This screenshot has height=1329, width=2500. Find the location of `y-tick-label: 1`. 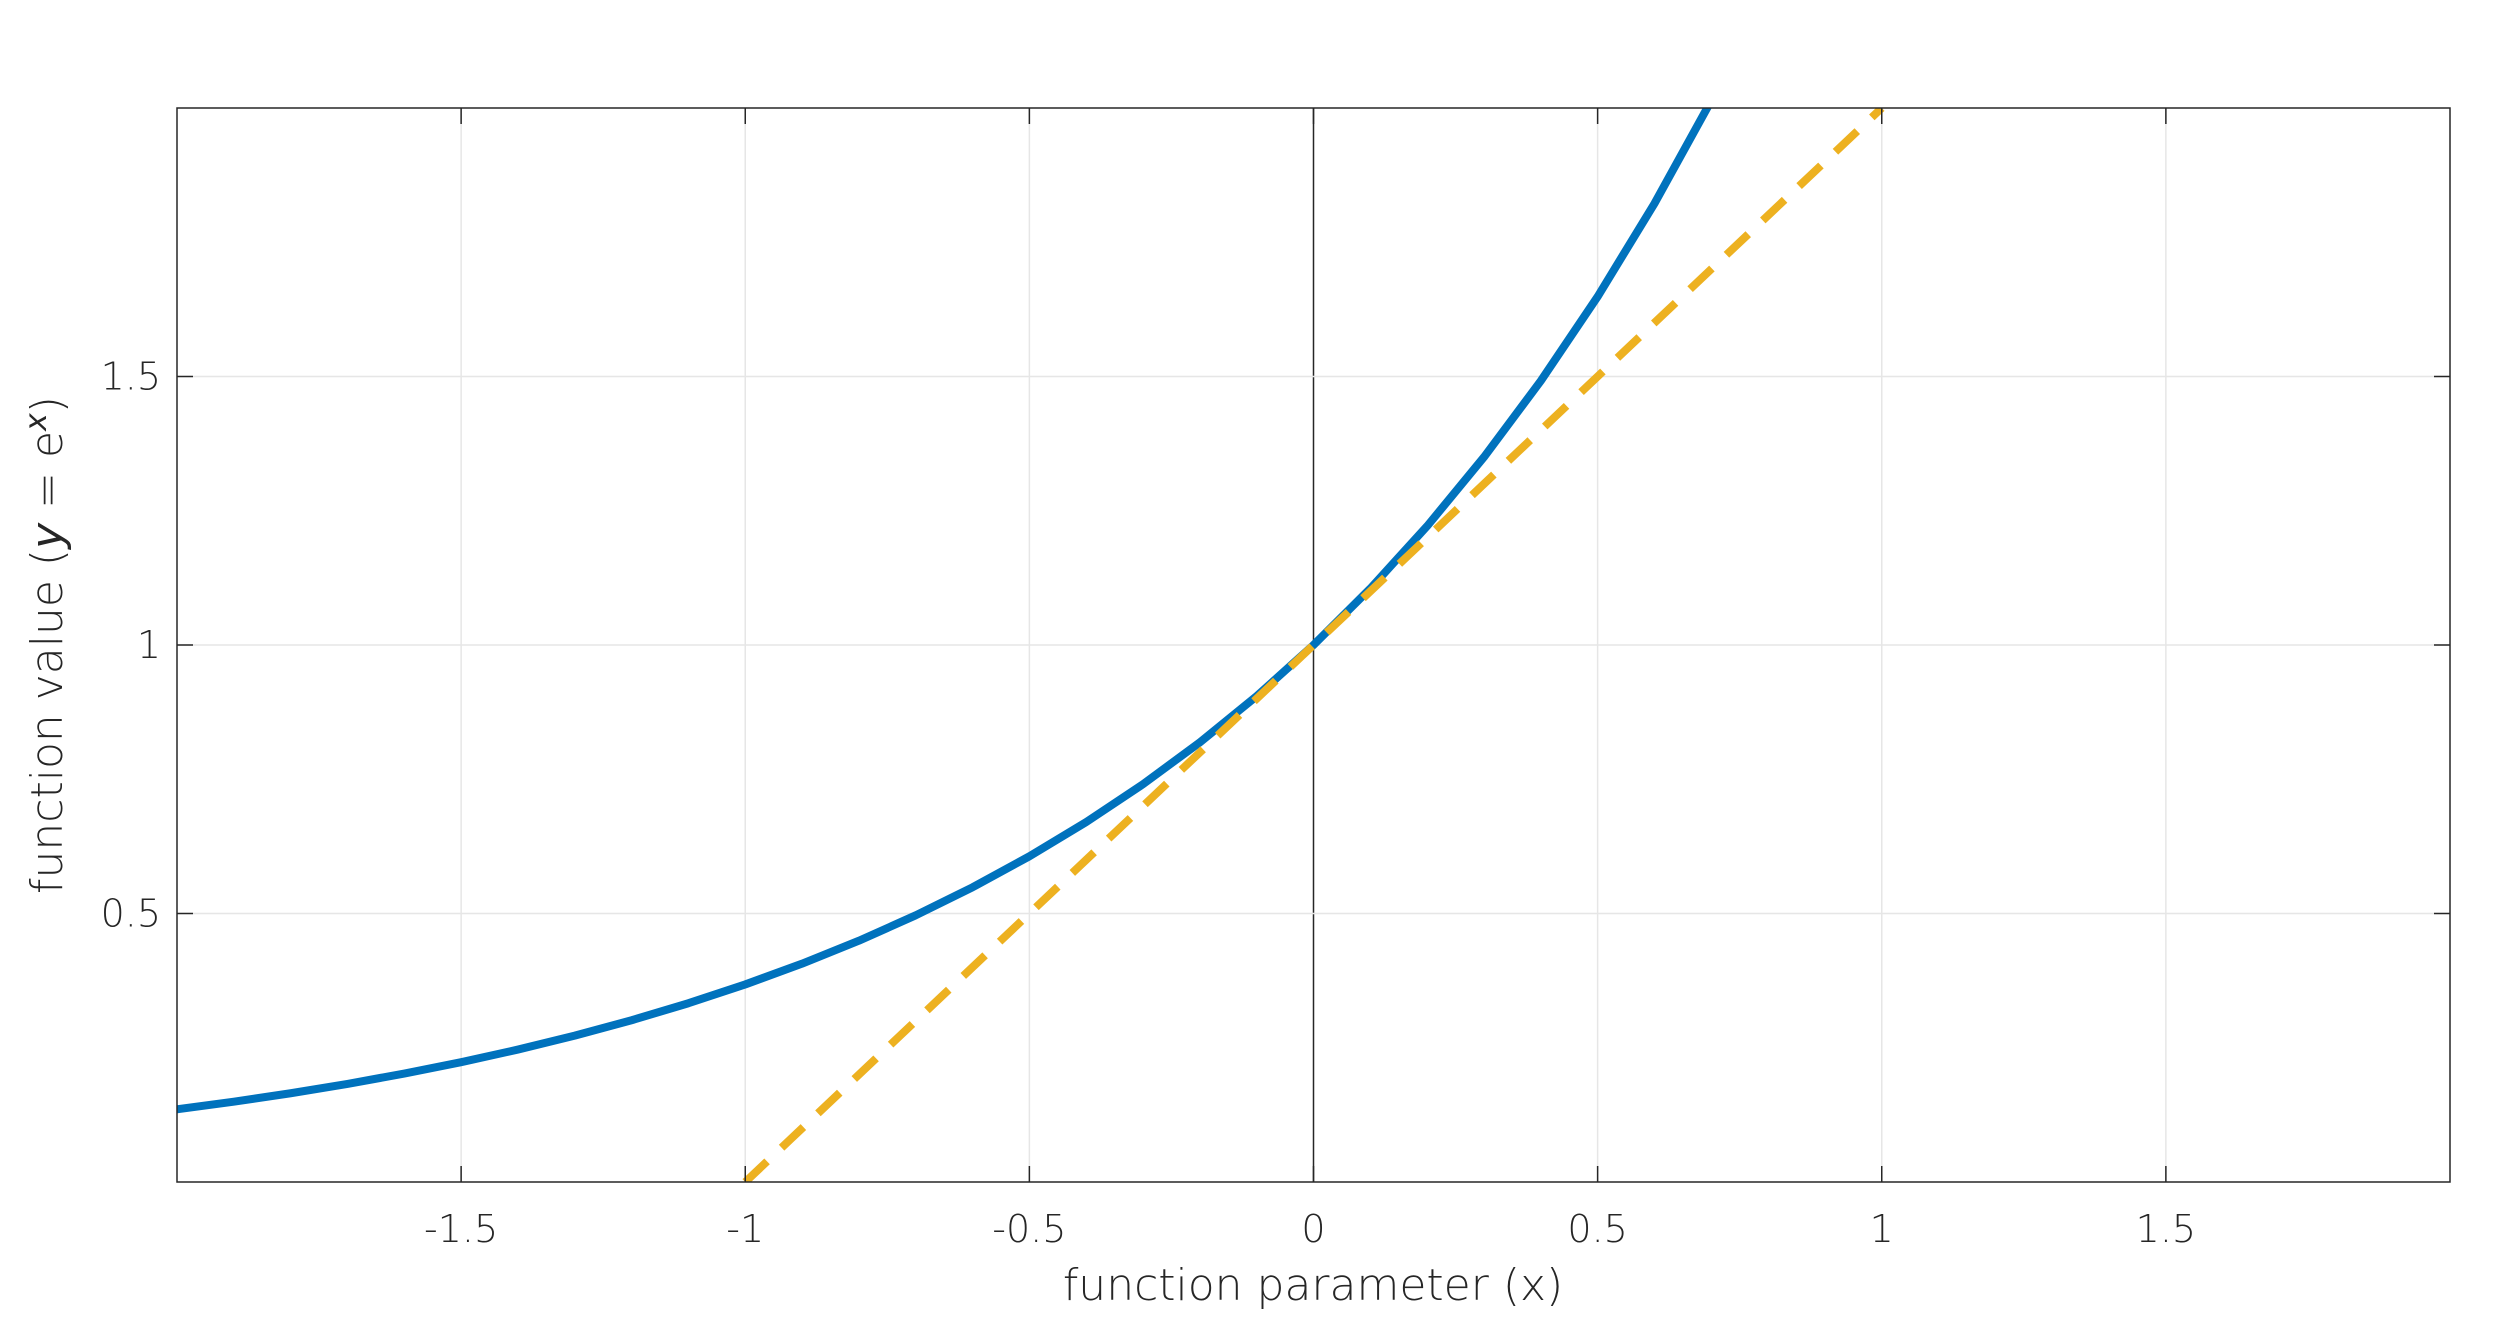

y-tick-label: 1 is located at coordinates (149, 645).